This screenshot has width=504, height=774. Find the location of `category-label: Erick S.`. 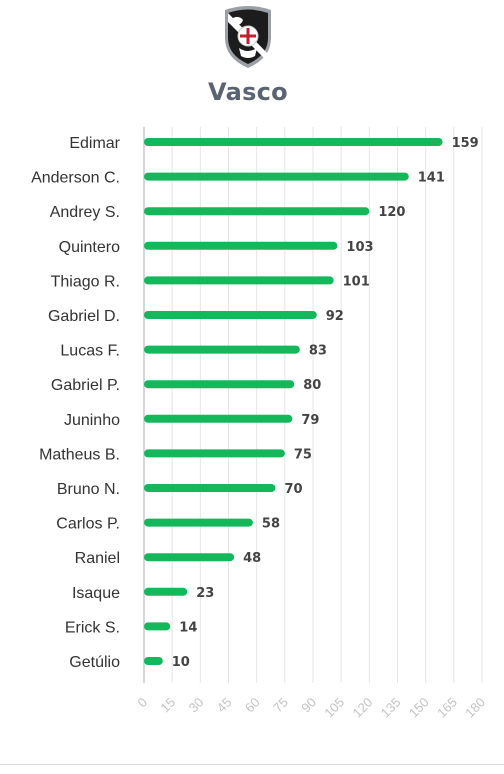

category-label: Erick S. is located at coordinates (92, 627).